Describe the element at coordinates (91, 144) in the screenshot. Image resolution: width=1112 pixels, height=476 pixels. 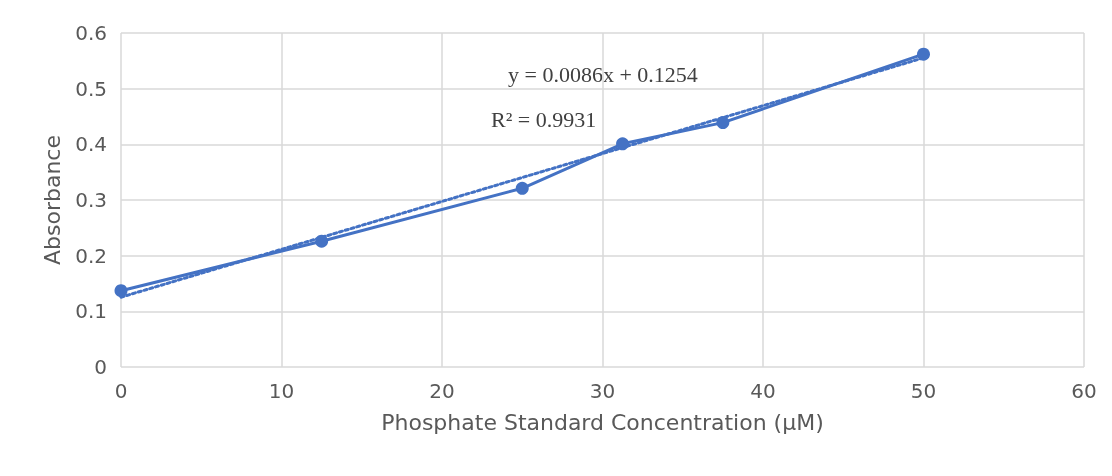
I see `y-tick-label: 0.4` at that location.